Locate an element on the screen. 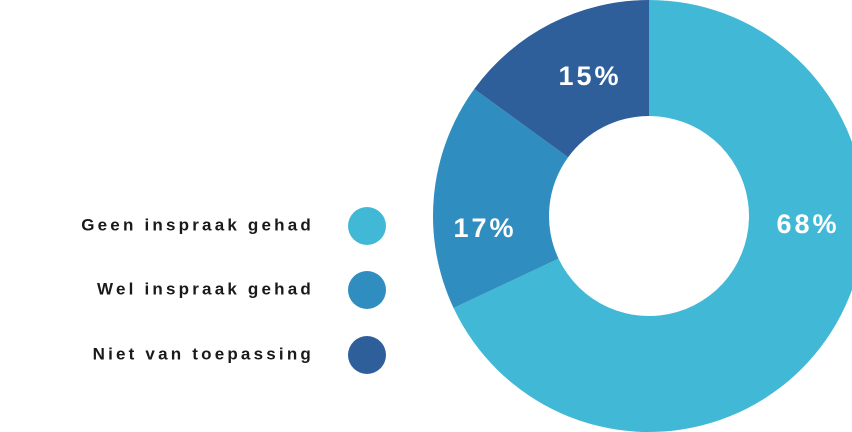 The image size is (852, 432). legend-label: Geen inspraak gehad is located at coordinates (197, 224).